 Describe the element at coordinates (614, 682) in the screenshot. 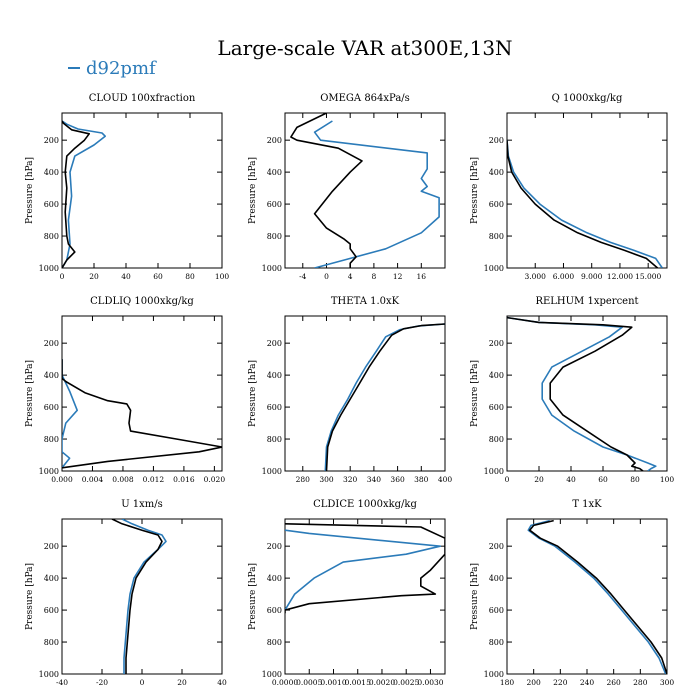

I see `x-tick-label: 260` at that location.